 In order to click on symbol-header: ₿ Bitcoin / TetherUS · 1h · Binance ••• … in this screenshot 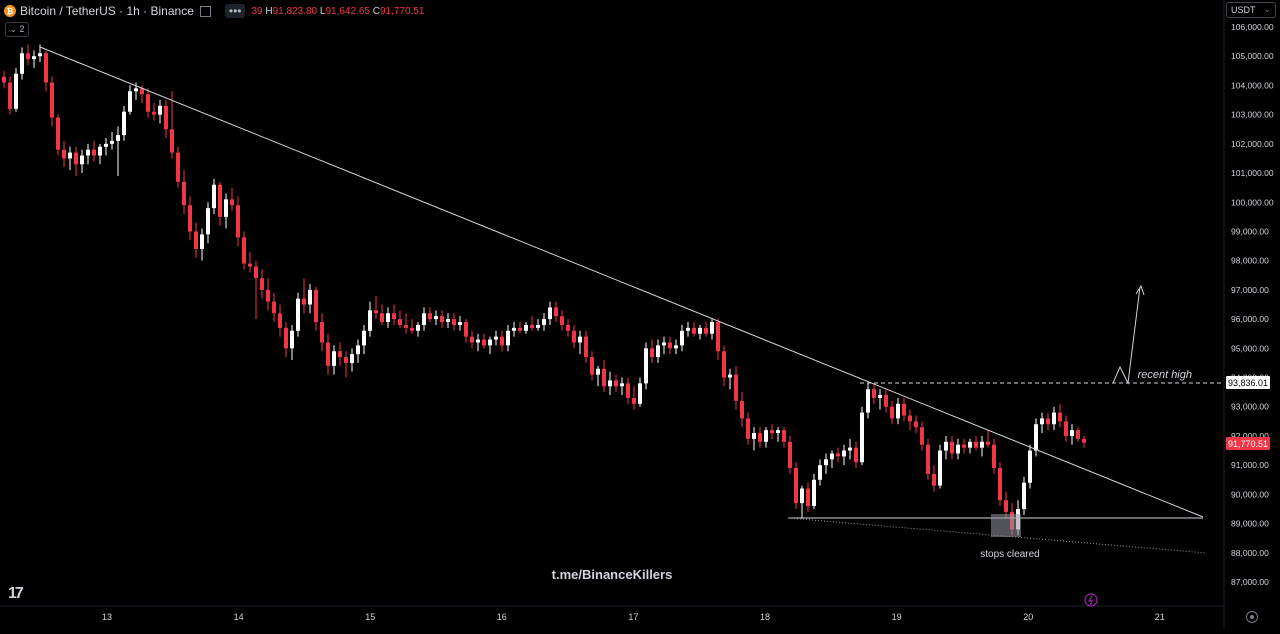, I will do `click(214, 11)`.